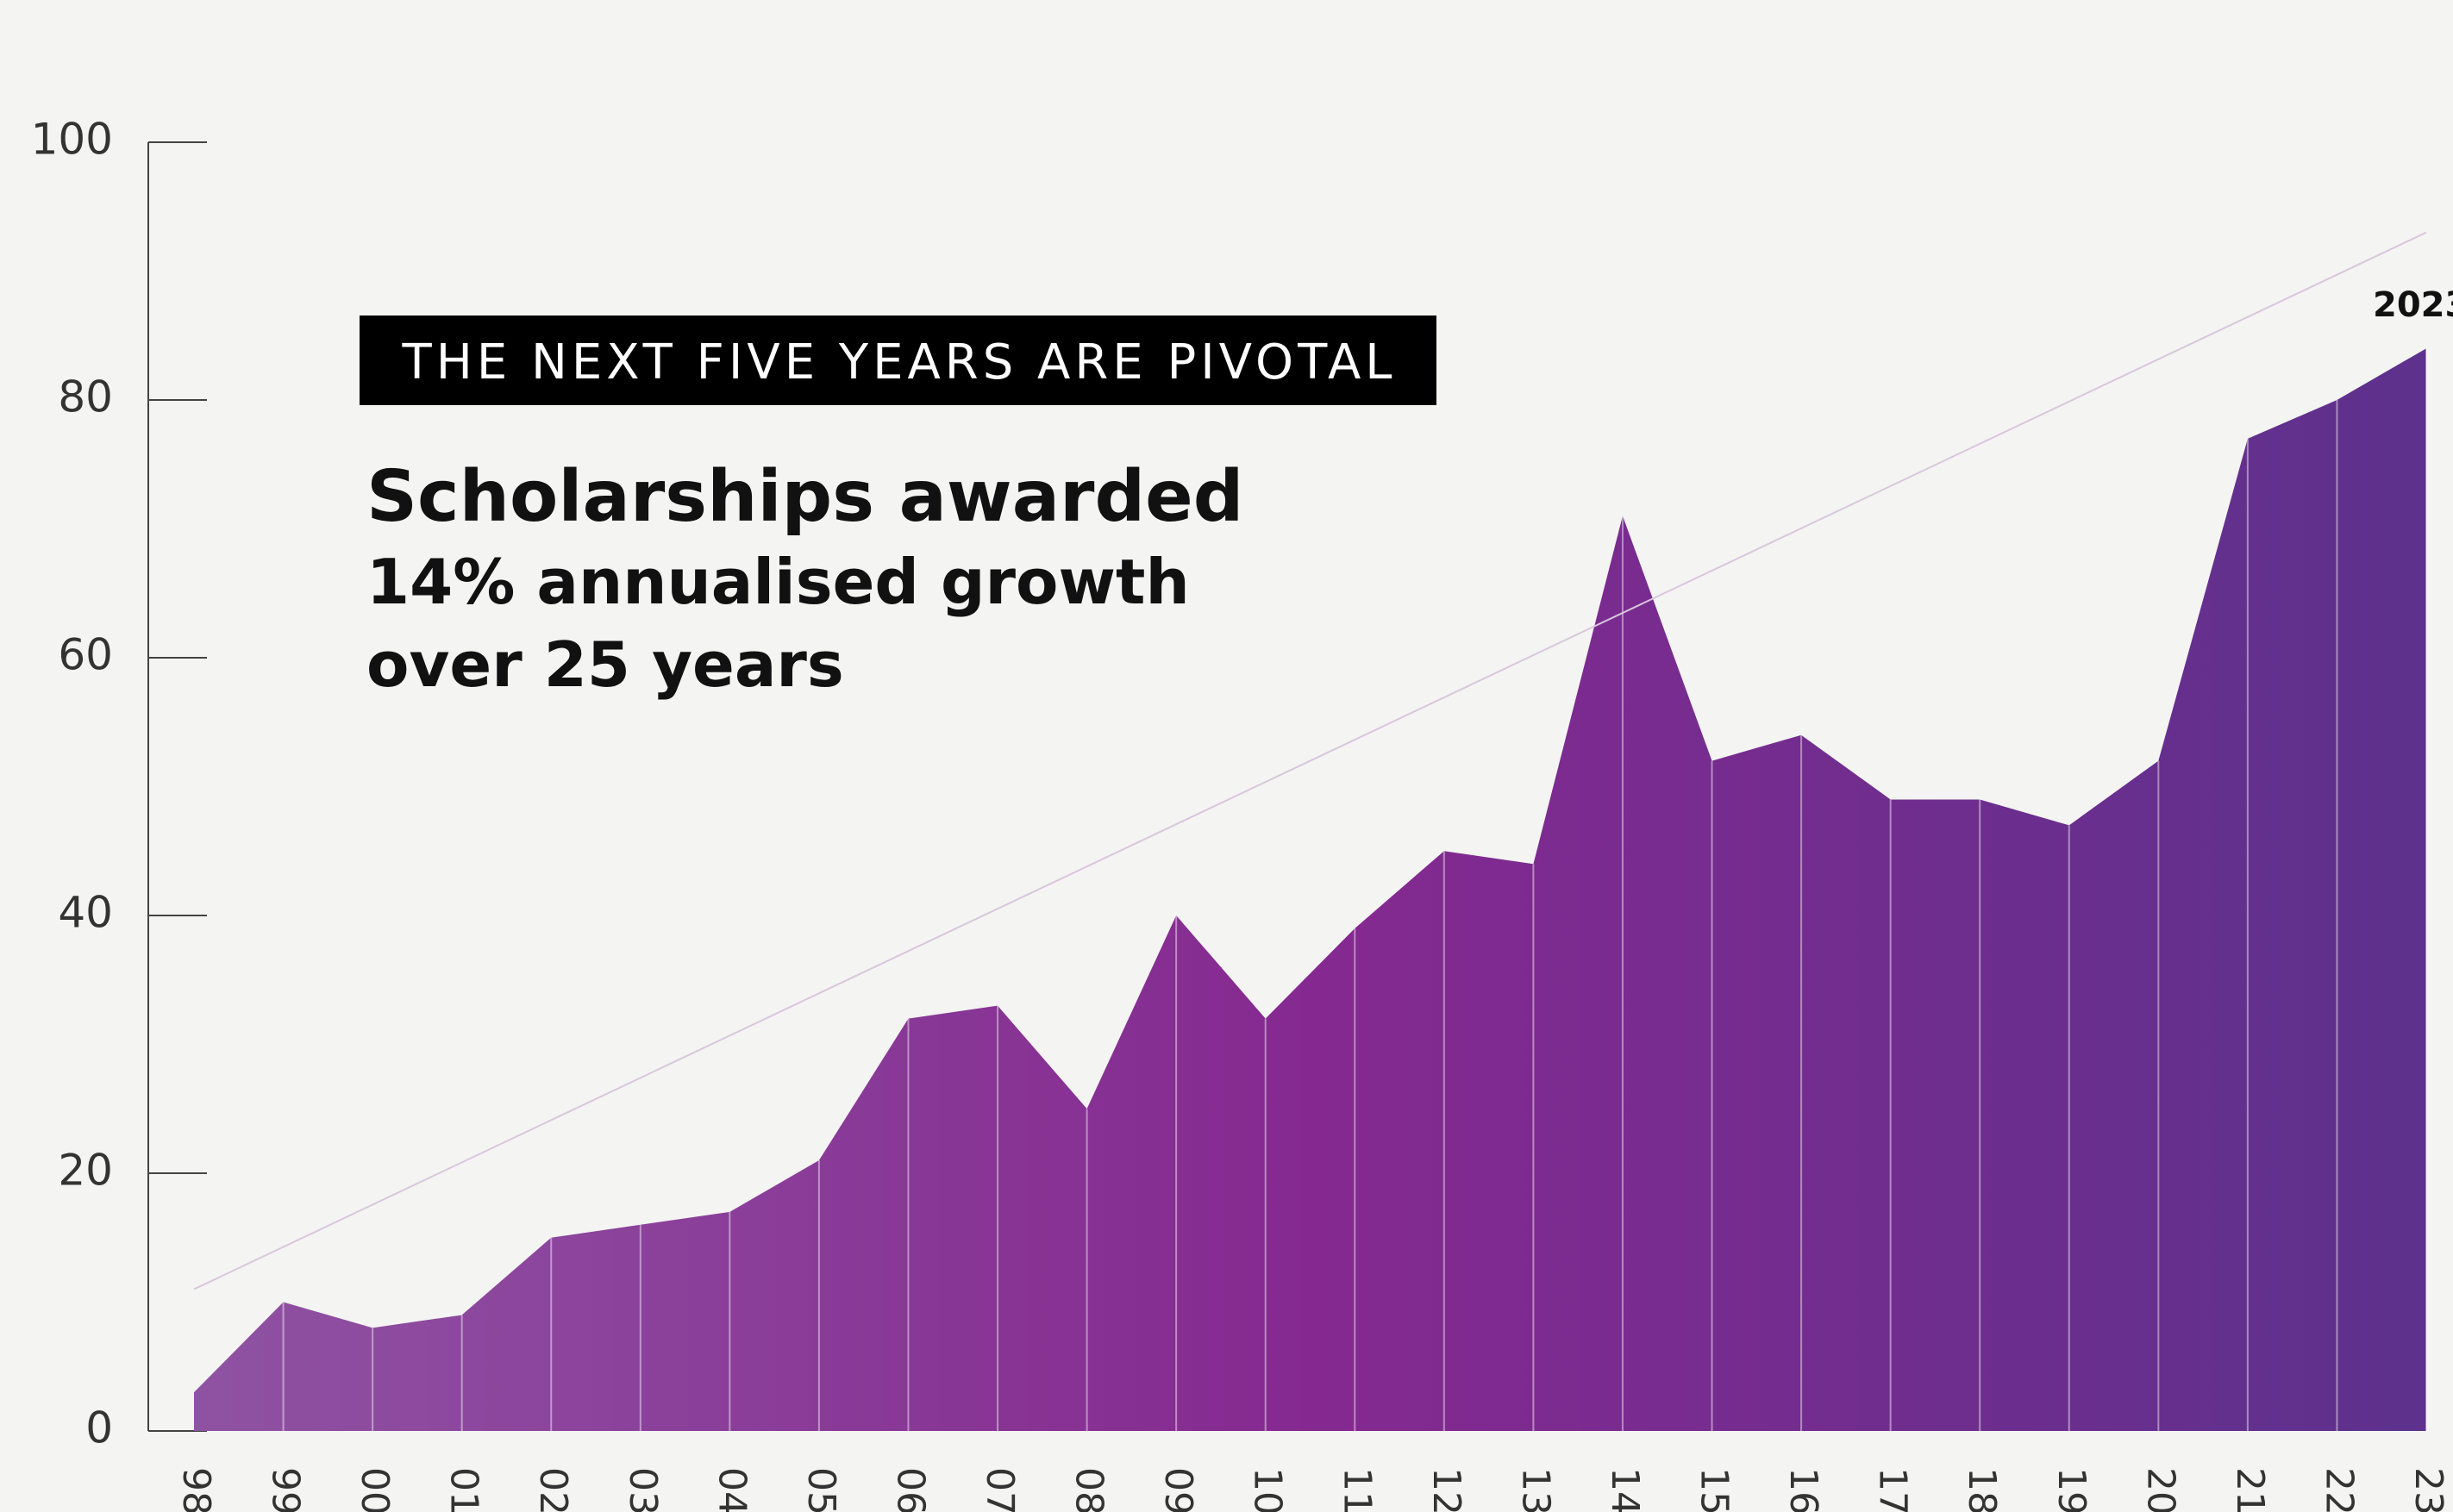 This screenshot has width=2453, height=1512. Describe the element at coordinates (286, 1489) in the screenshot. I see `x-tick-label: 99` at that location.